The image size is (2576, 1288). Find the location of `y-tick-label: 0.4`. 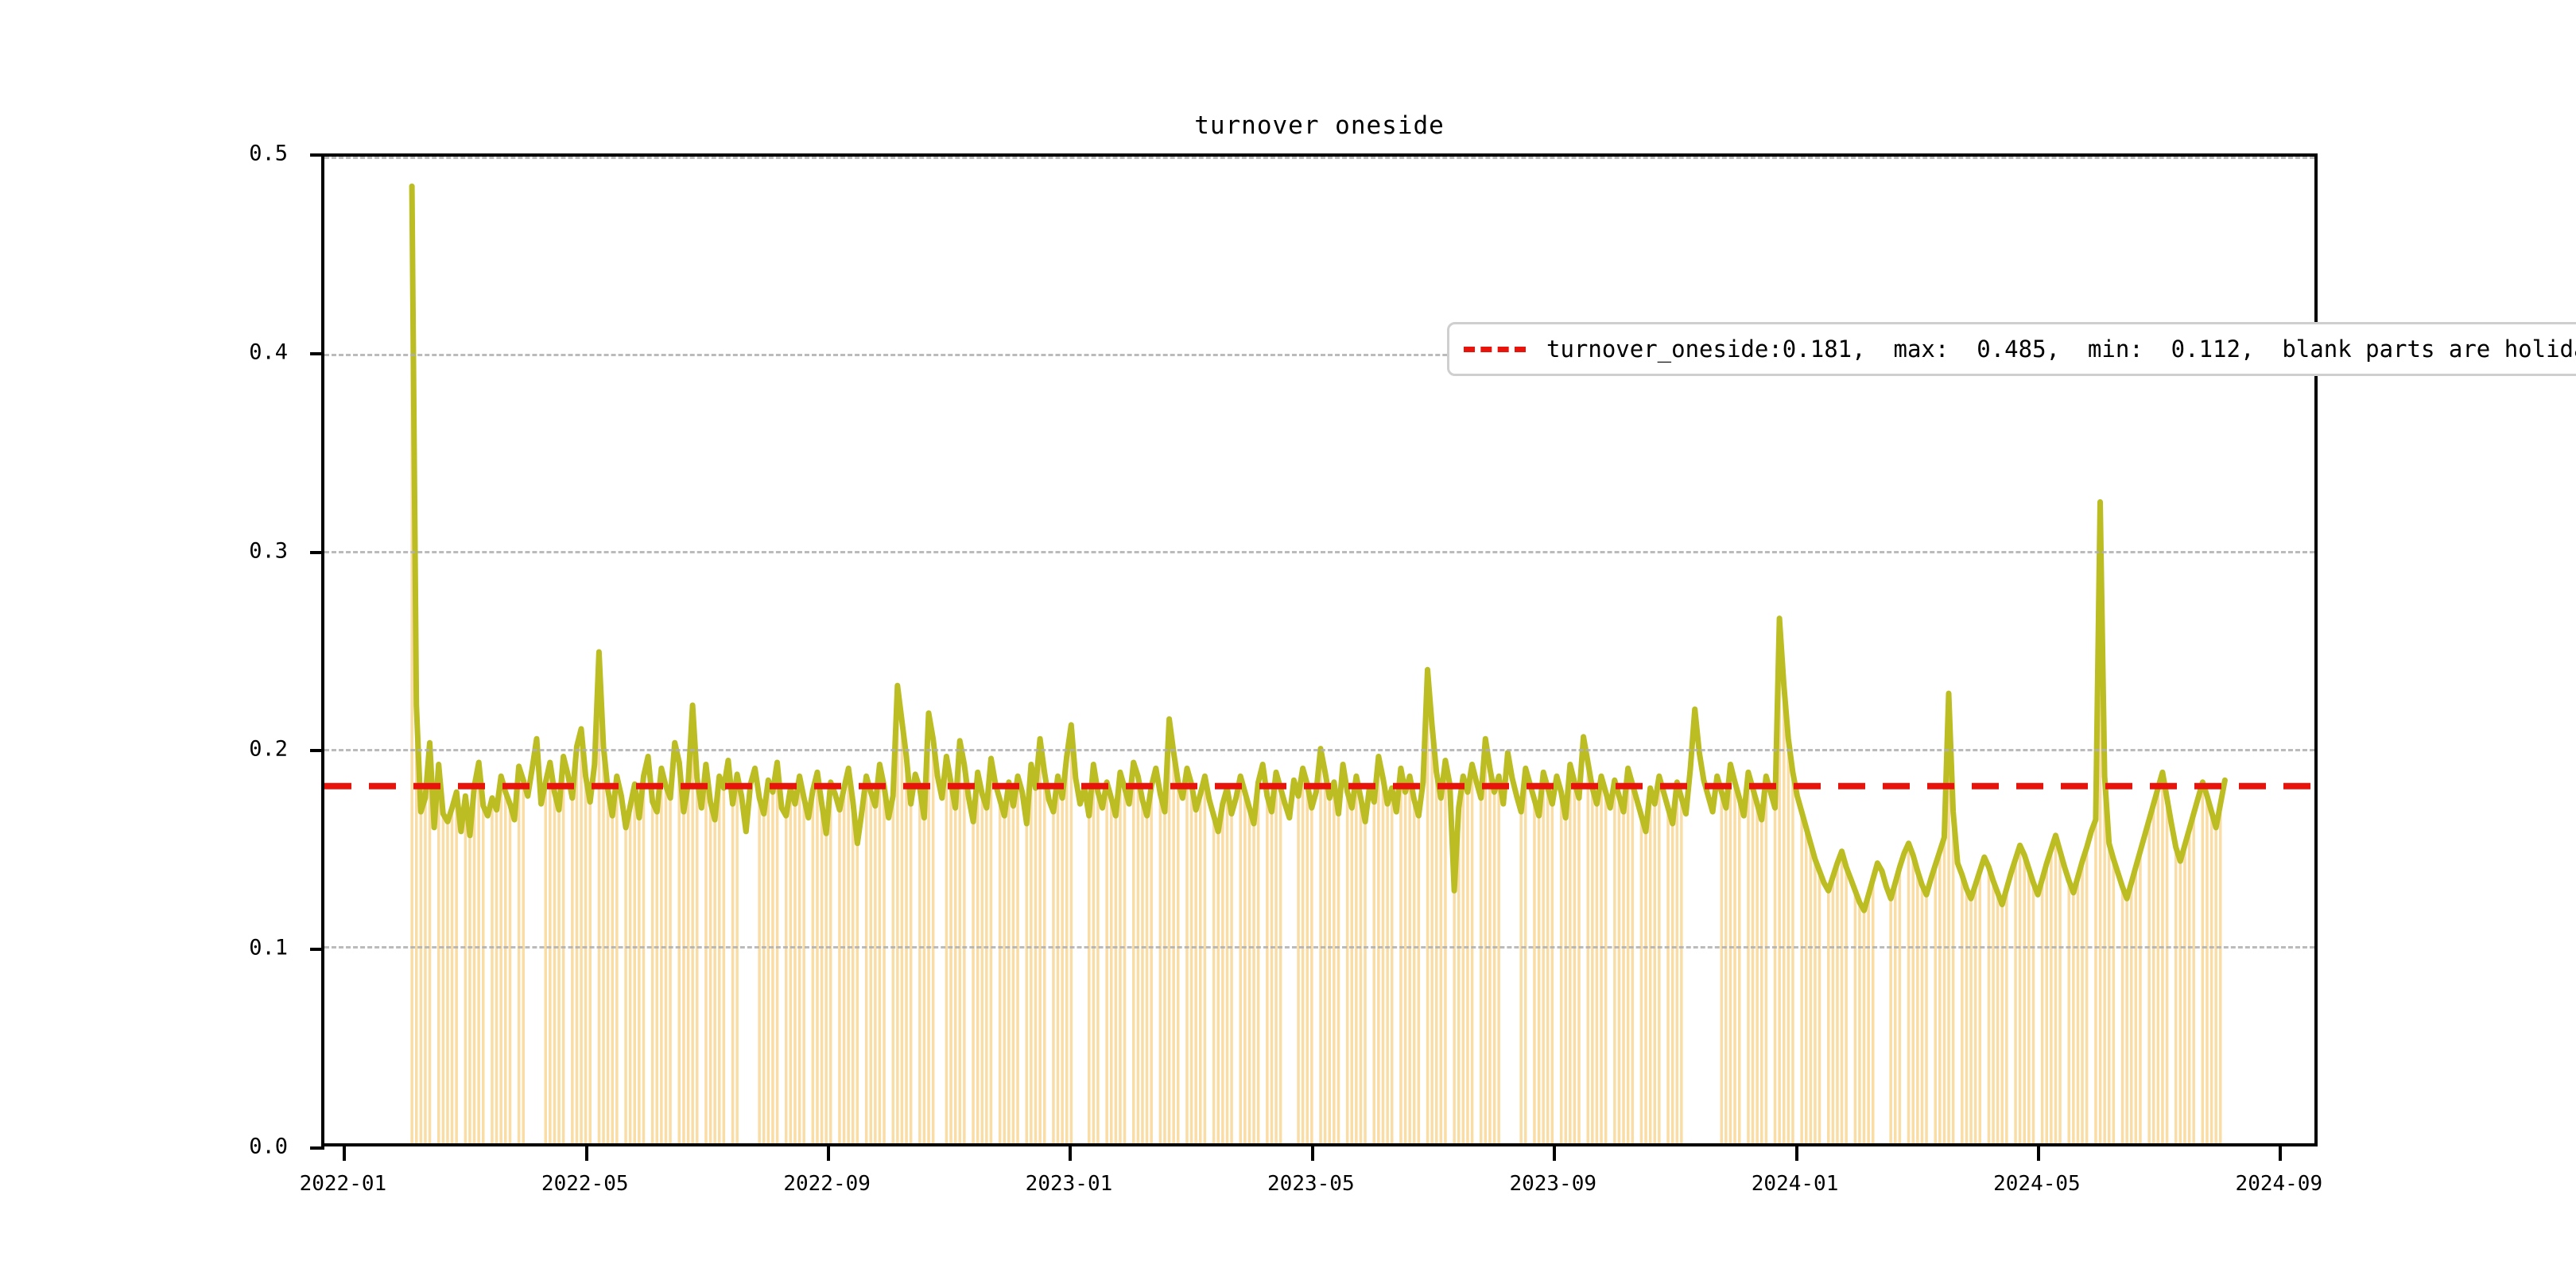

y-tick-label: 0.4 is located at coordinates (269, 352).